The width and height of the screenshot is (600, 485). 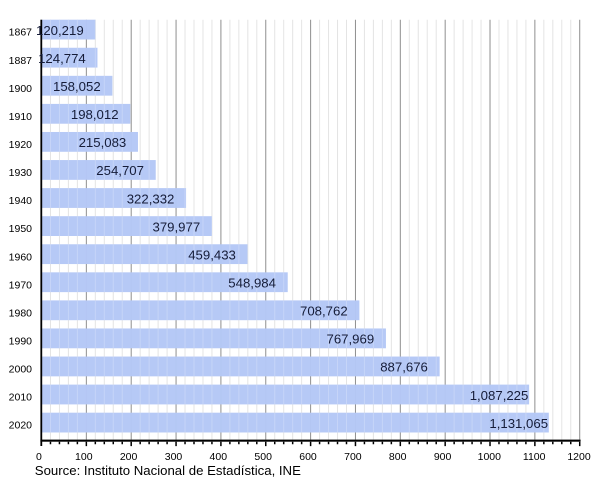 I want to click on svg-text: 0, so click(x=39, y=457).